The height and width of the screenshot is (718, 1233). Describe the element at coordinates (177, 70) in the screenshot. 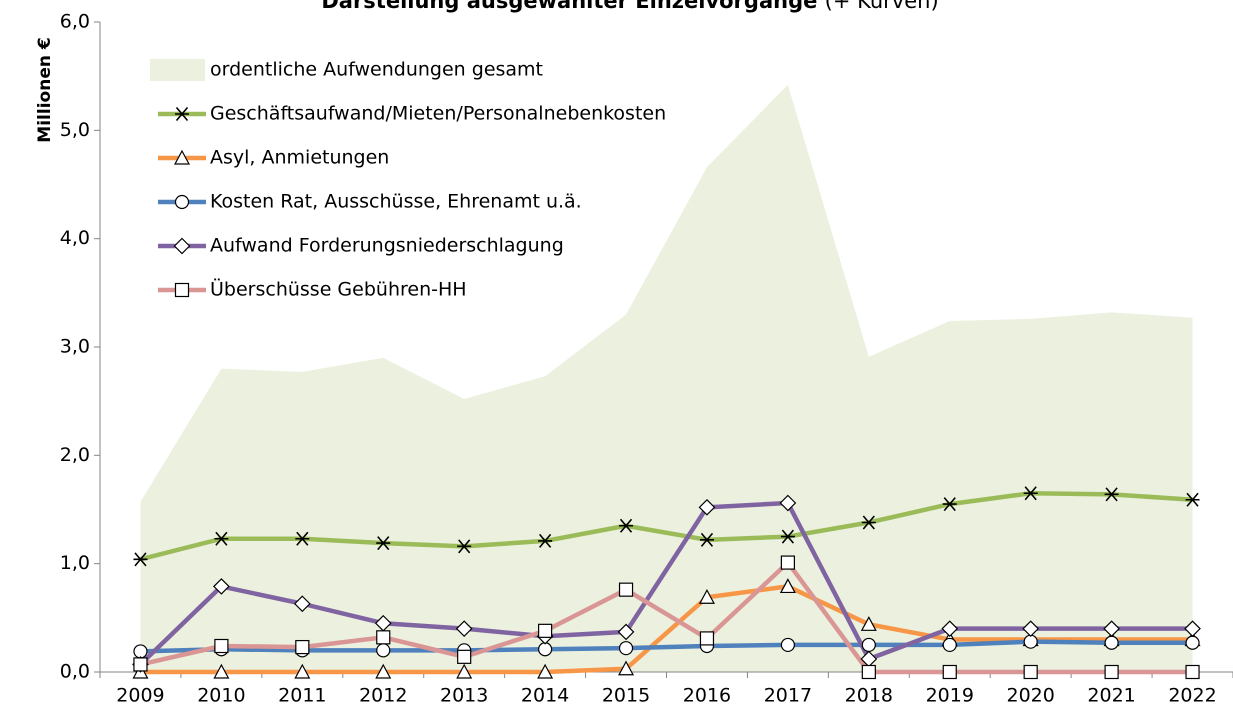

I see `legend-swatch` at that location.